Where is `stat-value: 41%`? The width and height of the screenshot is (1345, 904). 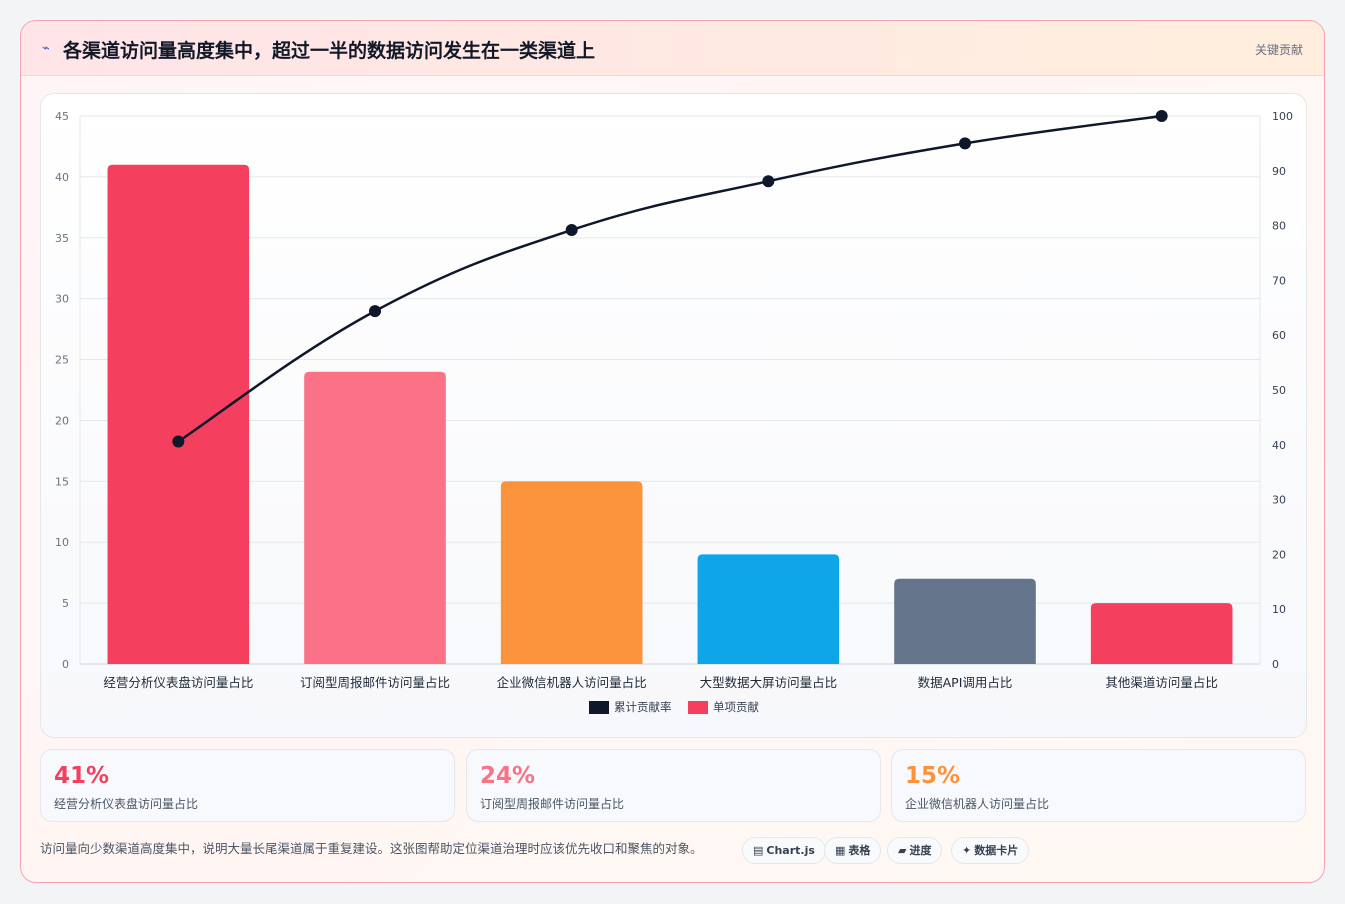 stat-value: 41% is located at coordinates (82, 776).